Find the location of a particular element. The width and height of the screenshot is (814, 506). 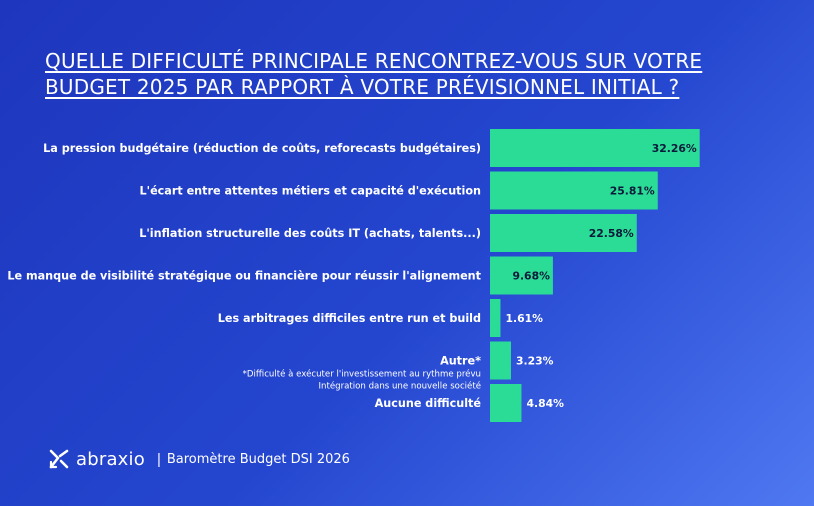

value-label-3: 22.58% is located at coordinates (611, 233).